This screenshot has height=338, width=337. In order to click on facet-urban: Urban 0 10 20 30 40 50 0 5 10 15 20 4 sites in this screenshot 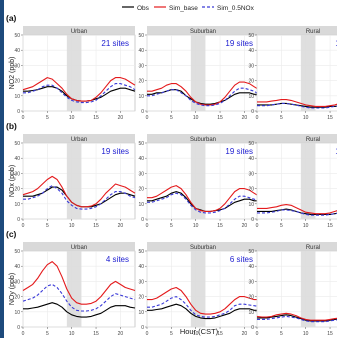, I will do `click(75, 289)`.